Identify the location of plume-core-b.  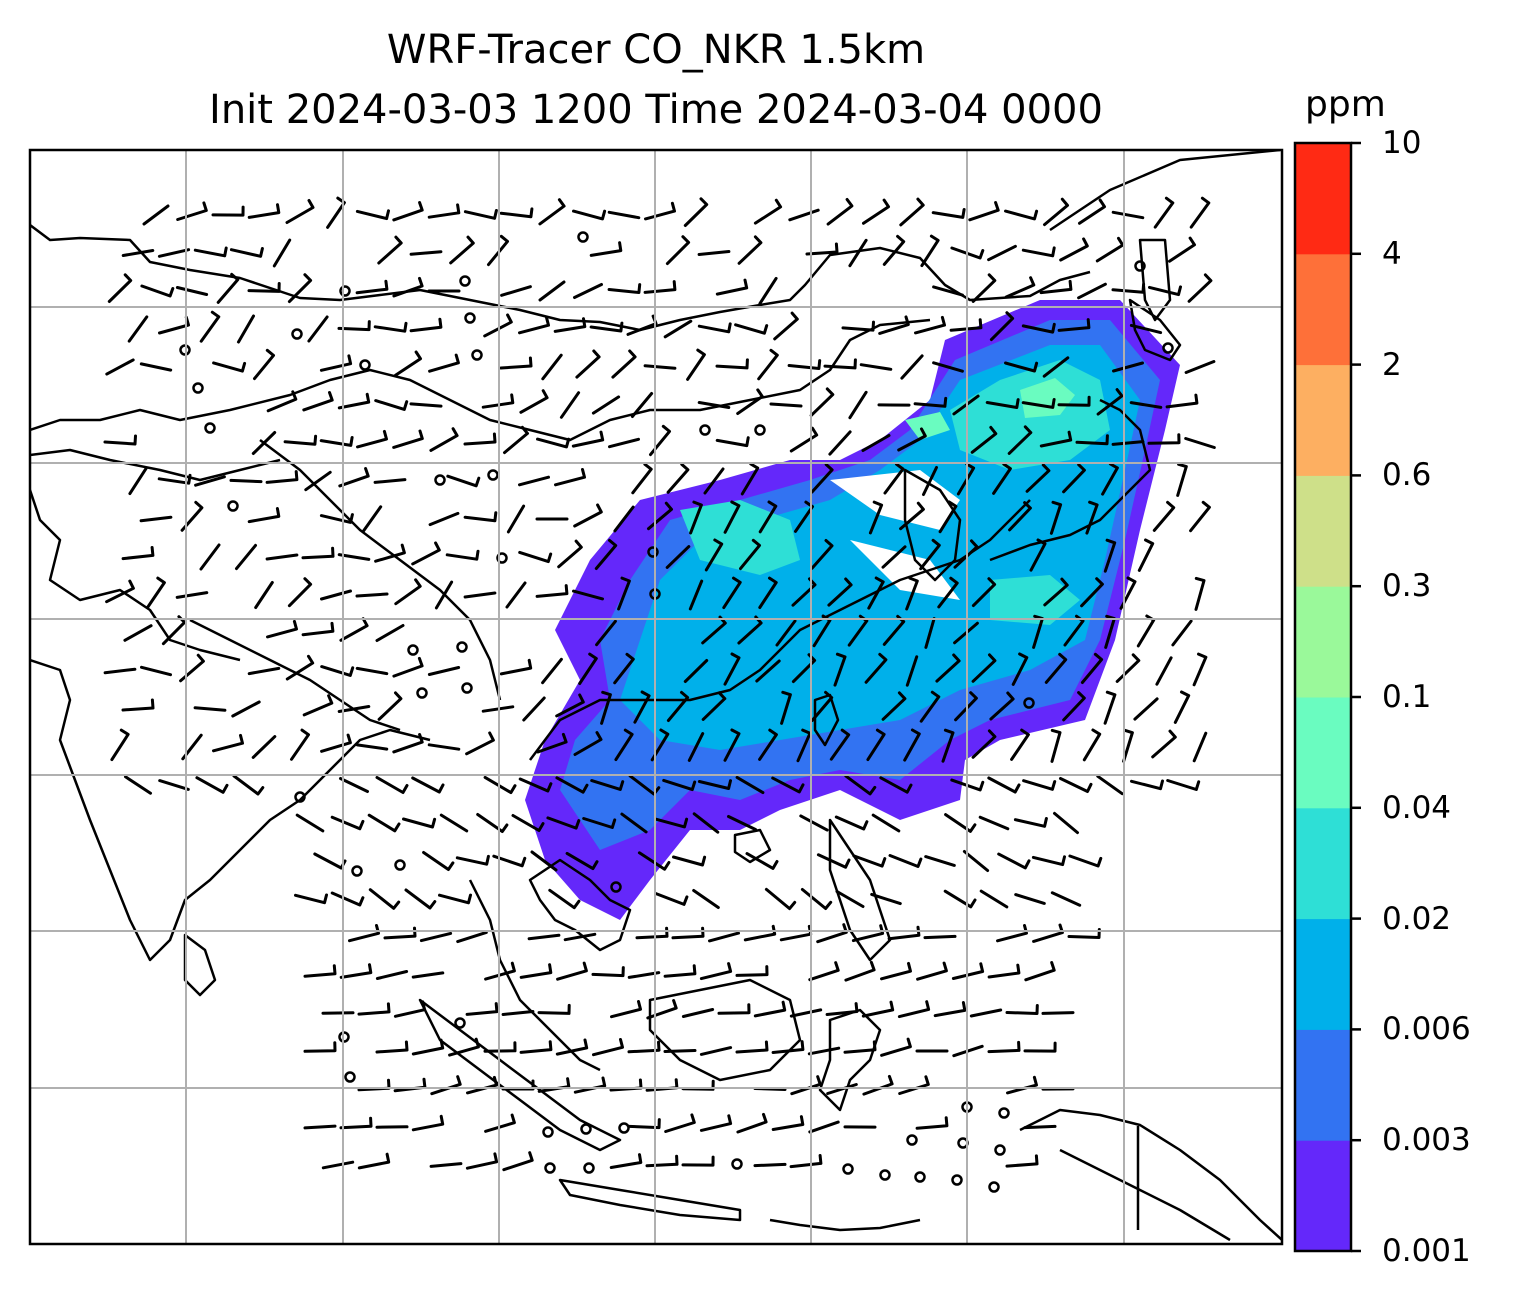
(740, 537).